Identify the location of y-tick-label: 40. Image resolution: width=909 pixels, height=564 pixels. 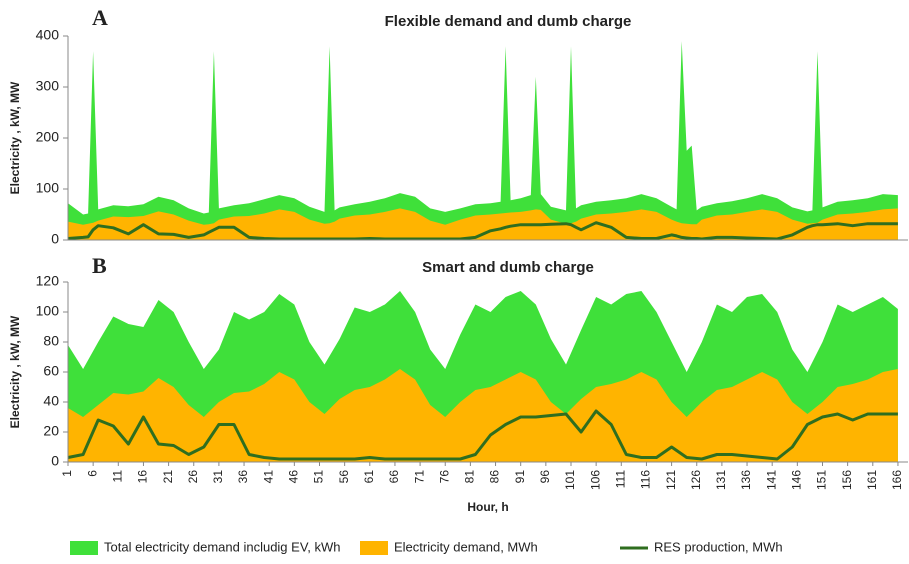
(51, 401).